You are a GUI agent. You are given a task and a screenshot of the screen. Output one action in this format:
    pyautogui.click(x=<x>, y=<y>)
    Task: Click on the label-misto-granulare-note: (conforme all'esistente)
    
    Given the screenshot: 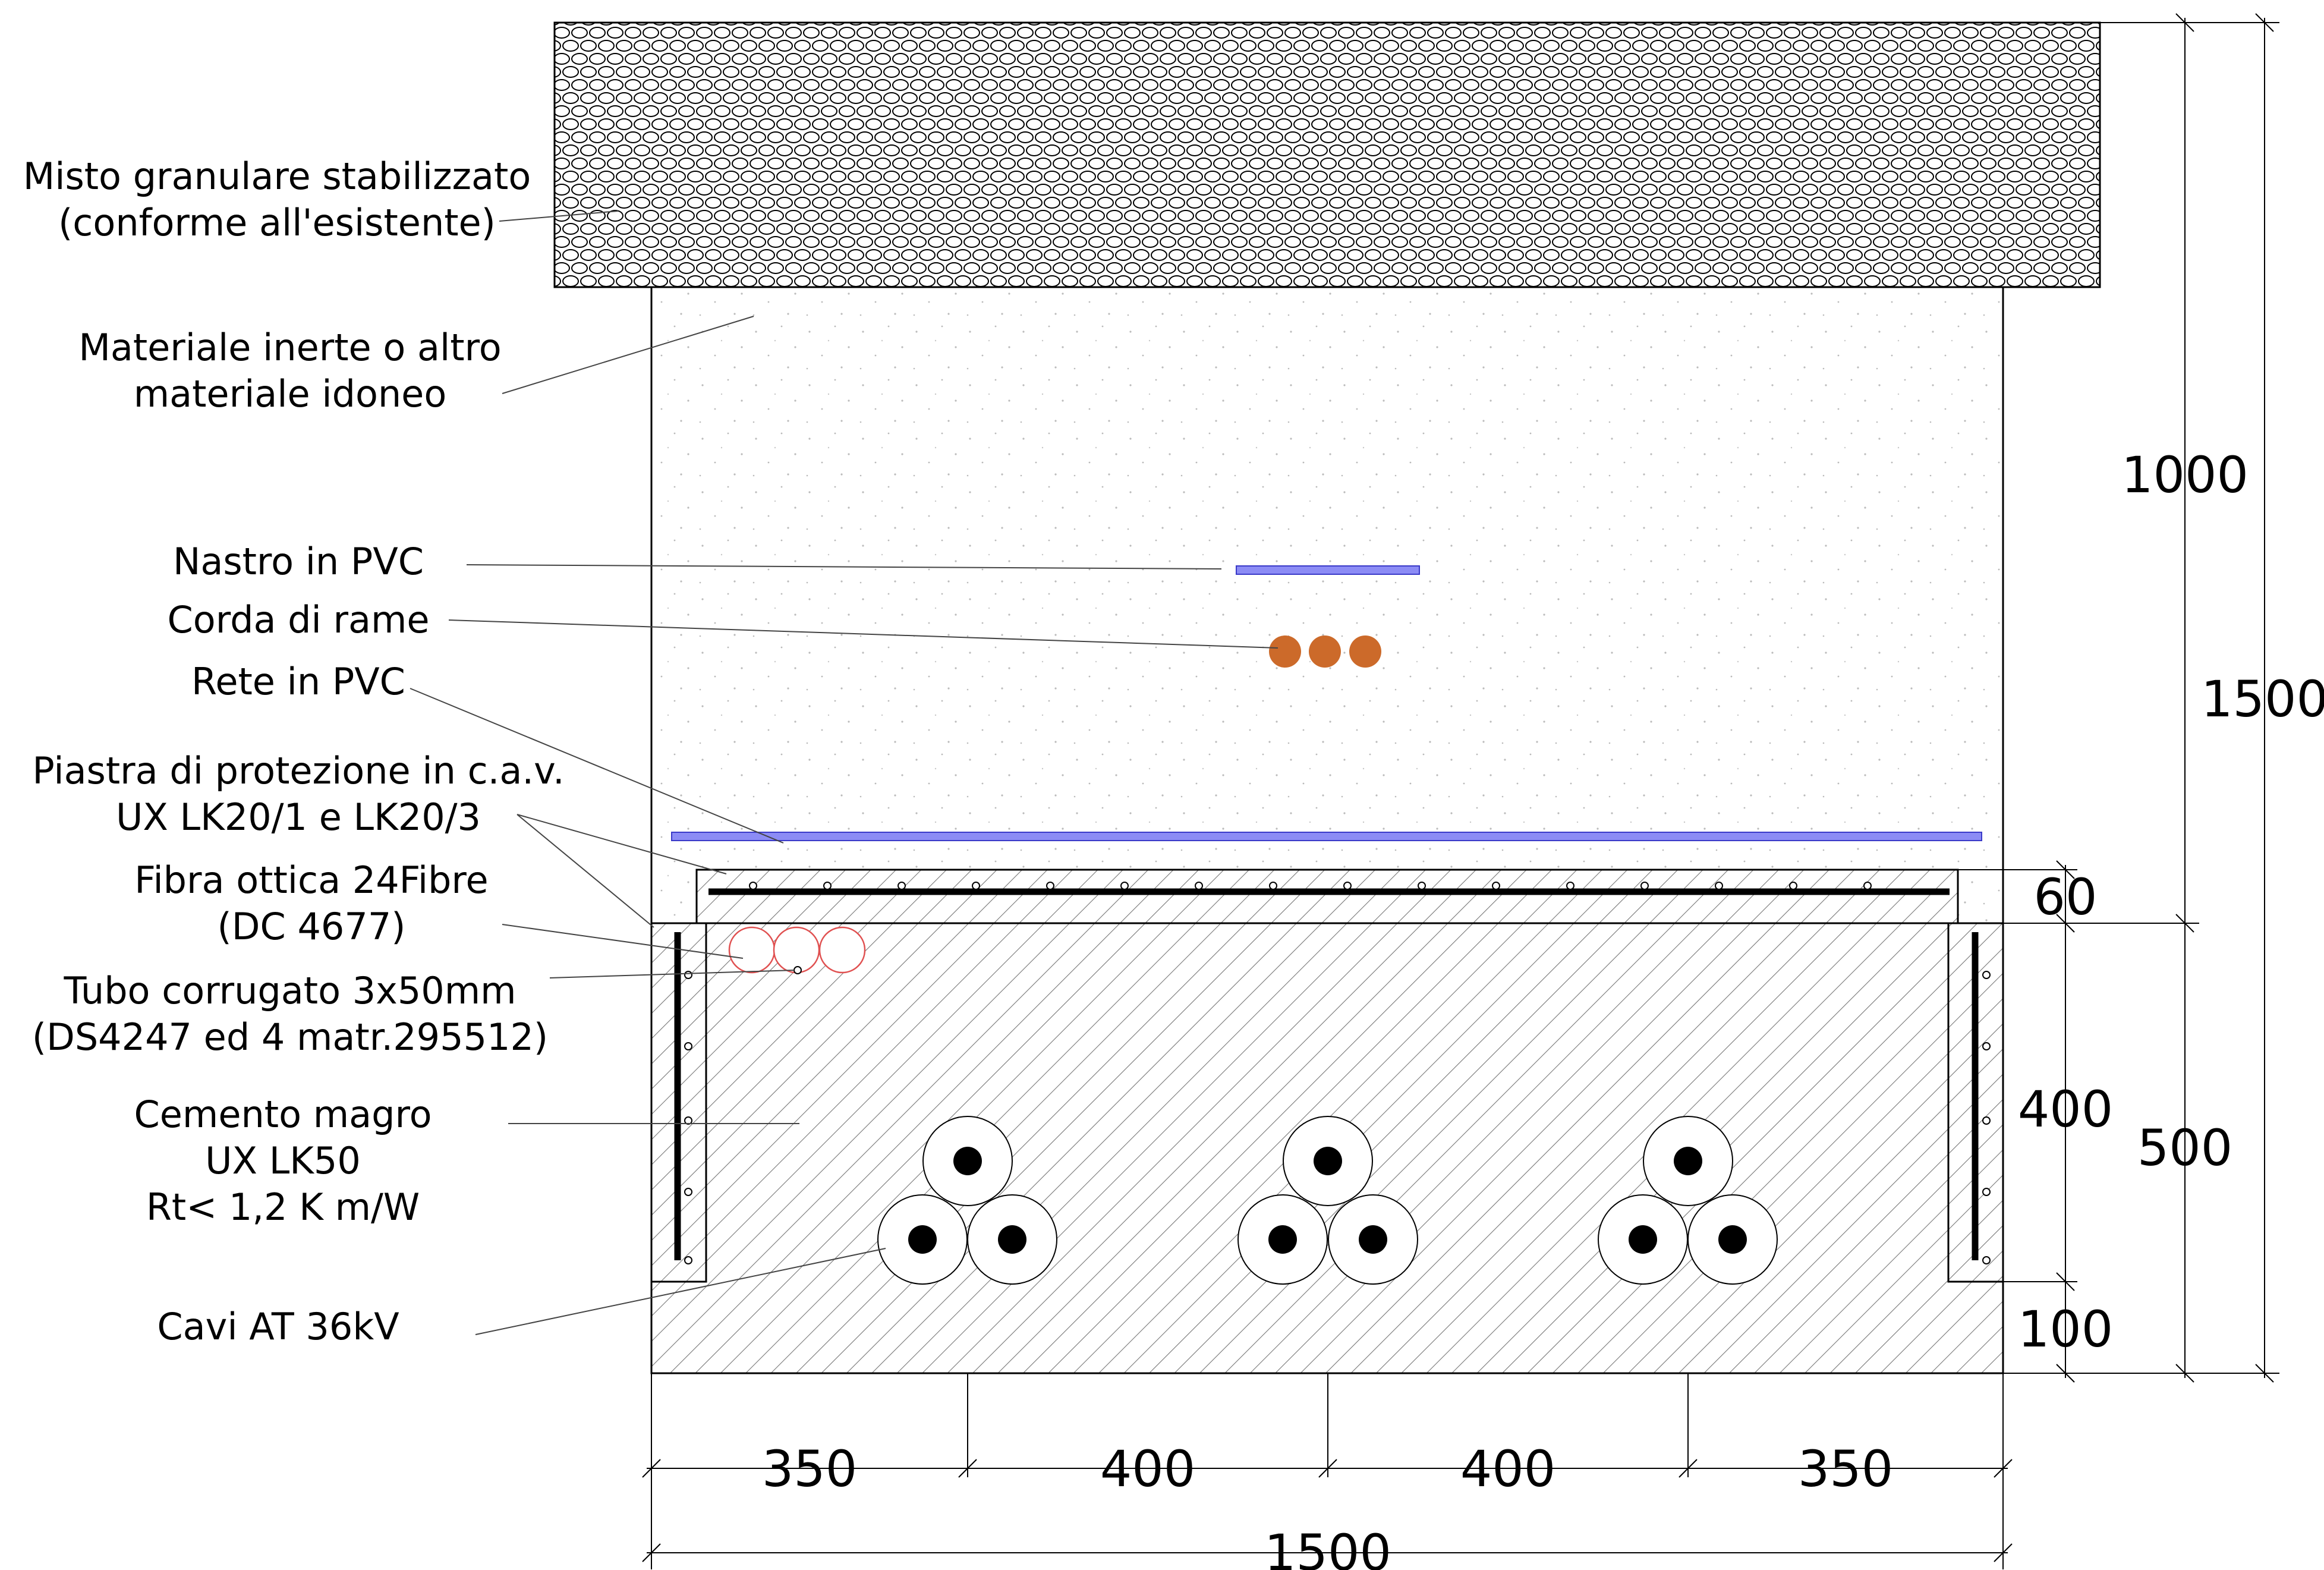 What is the action you would take?
    pyautogui.click(x=277, y=222)
    